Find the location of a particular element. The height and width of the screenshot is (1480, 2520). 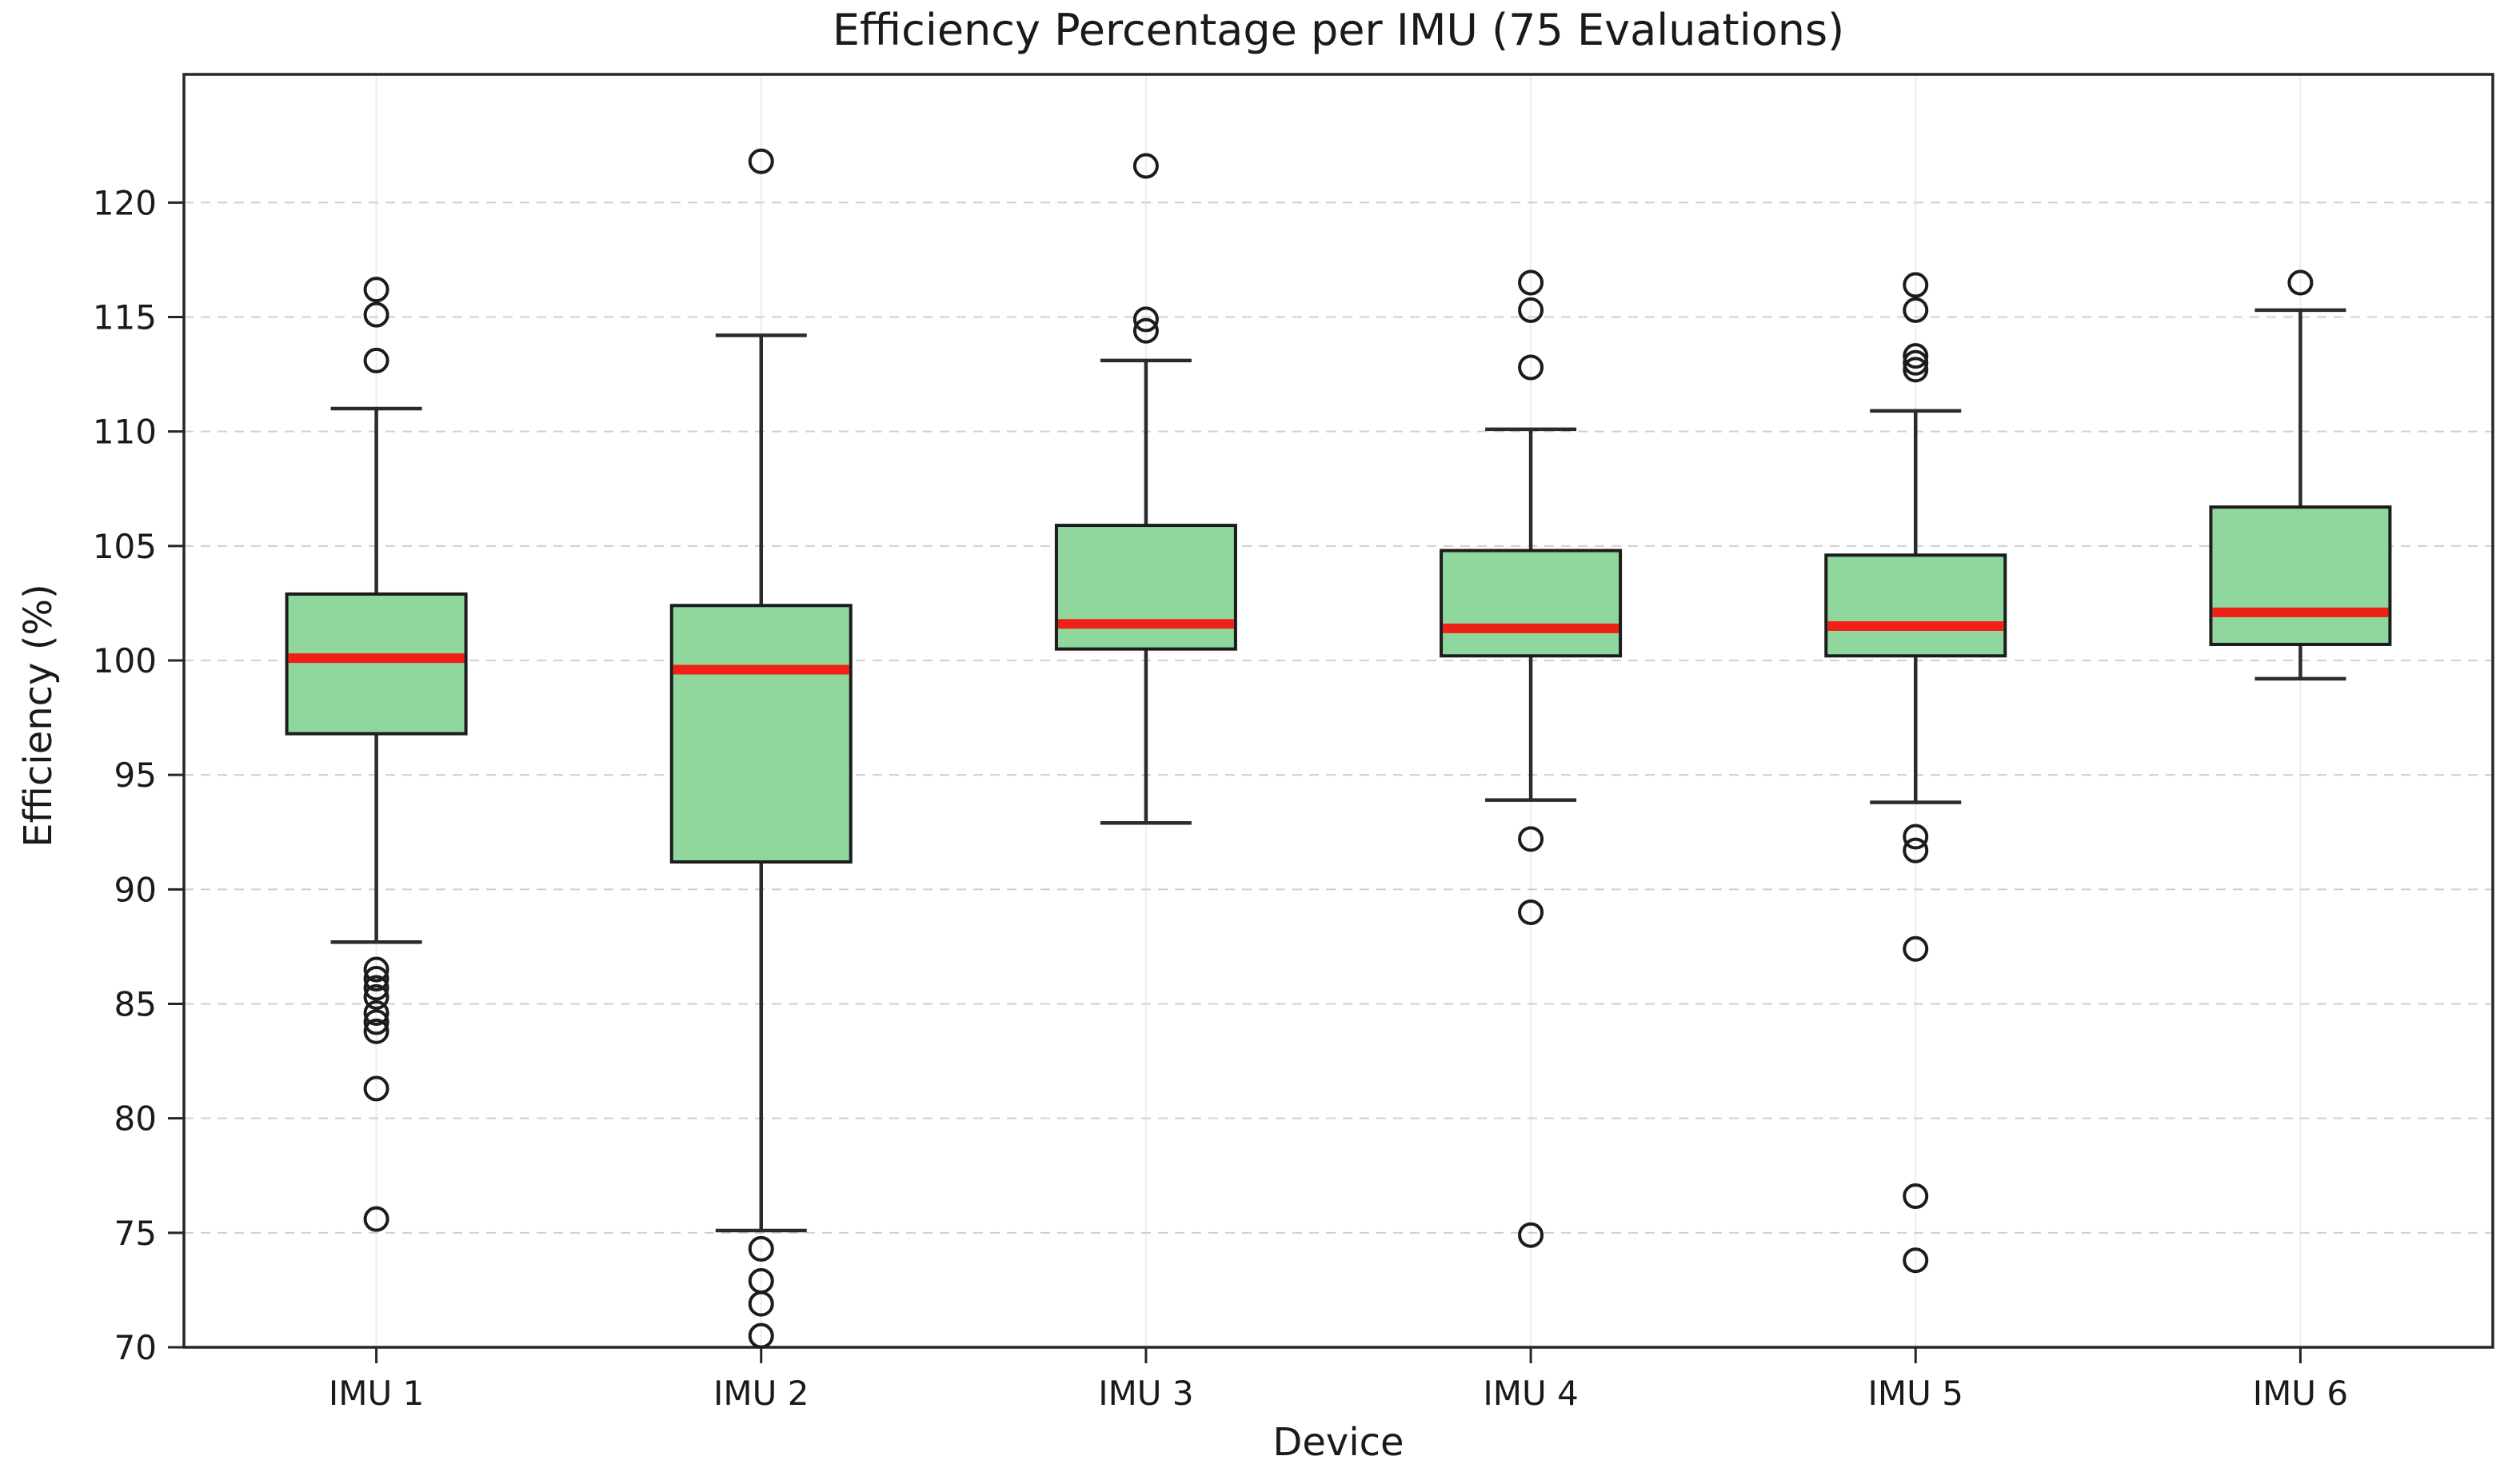

y-tick-label-80: 80 is located at coordinates (136, 1119).